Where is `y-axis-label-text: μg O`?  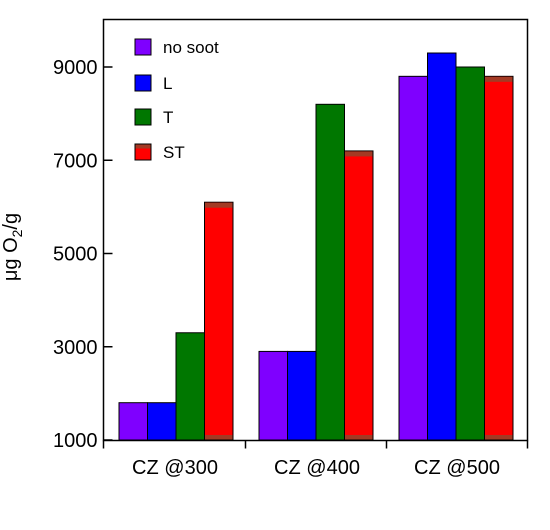
y-axis-label-text: μg O is located at coordinates (11, 259).